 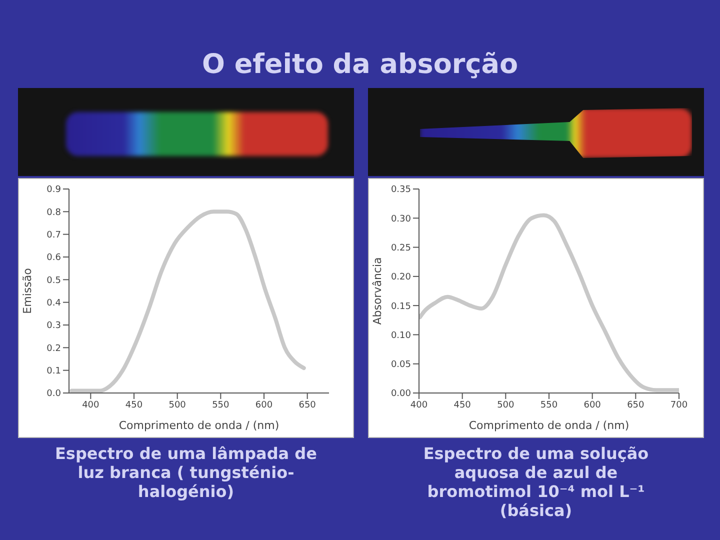 I want to click on y-tick-label: 0.0, so click(x=54, y=394).